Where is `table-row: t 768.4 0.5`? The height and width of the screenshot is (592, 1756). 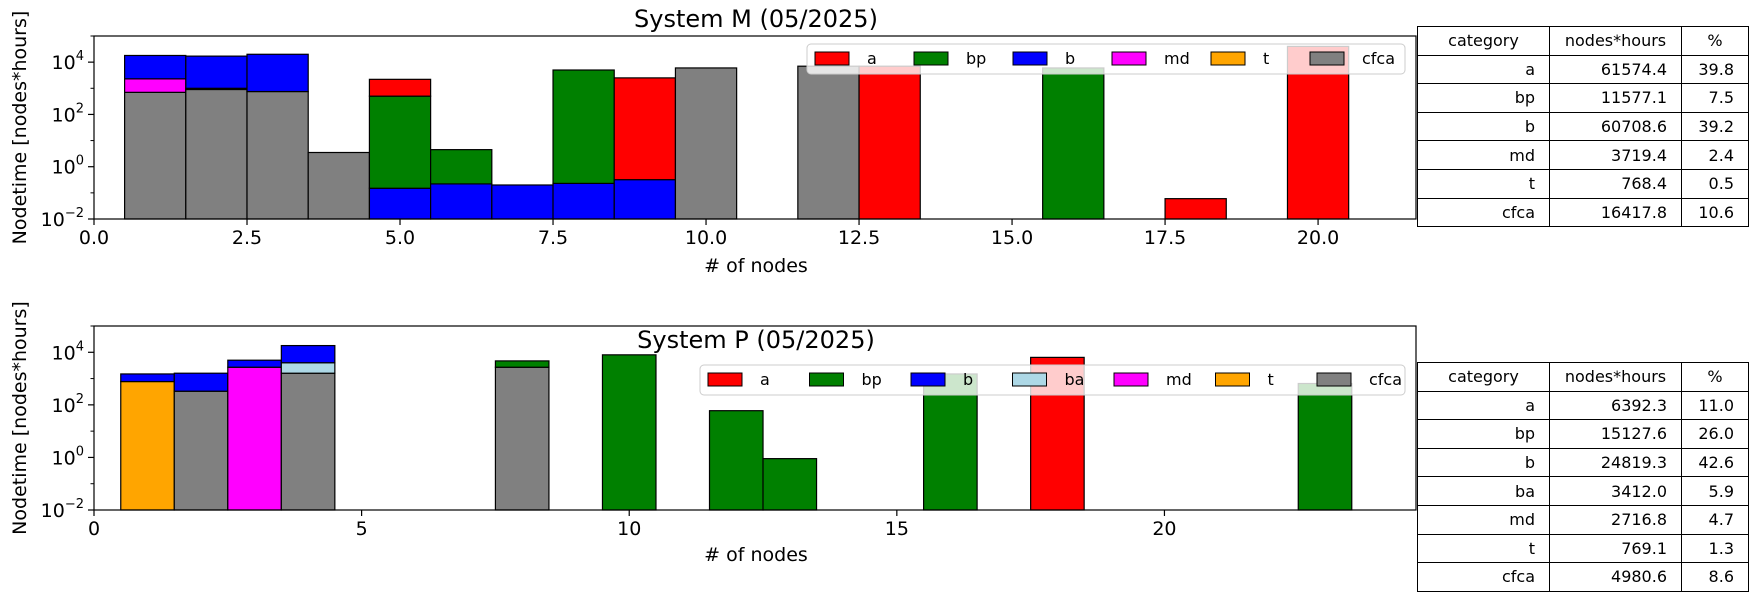 table-row: t 768.4 0.5 is located at coordinates (1583, 183).